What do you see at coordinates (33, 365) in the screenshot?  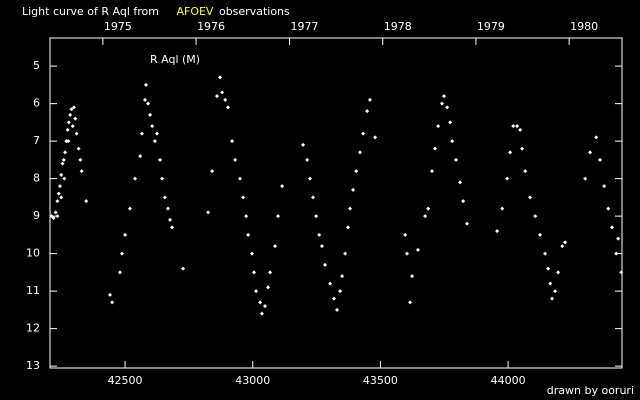 I see `y-tick-label: 13` at bounding box center [33, 365].